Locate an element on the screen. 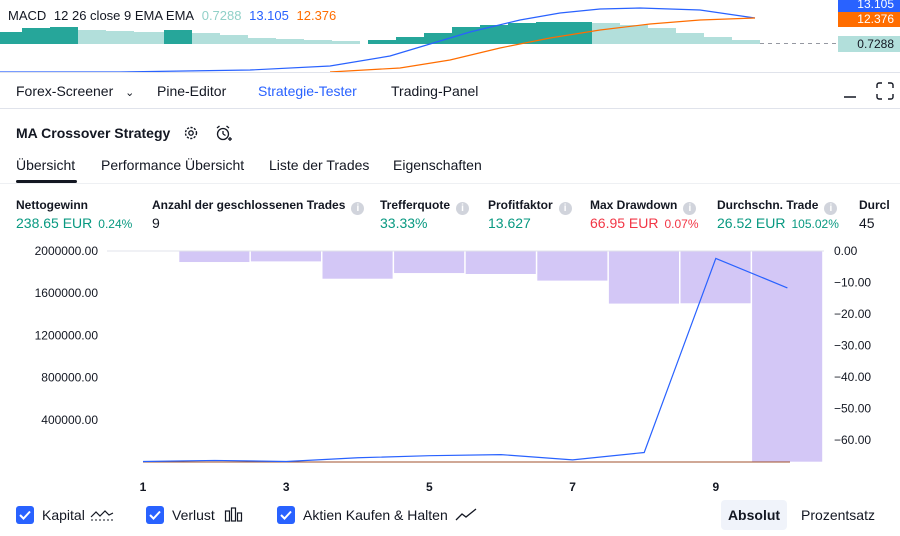 This screenshot has width=900, height=536. x-axis-tick: 3 is located at coordinates (286, 487).